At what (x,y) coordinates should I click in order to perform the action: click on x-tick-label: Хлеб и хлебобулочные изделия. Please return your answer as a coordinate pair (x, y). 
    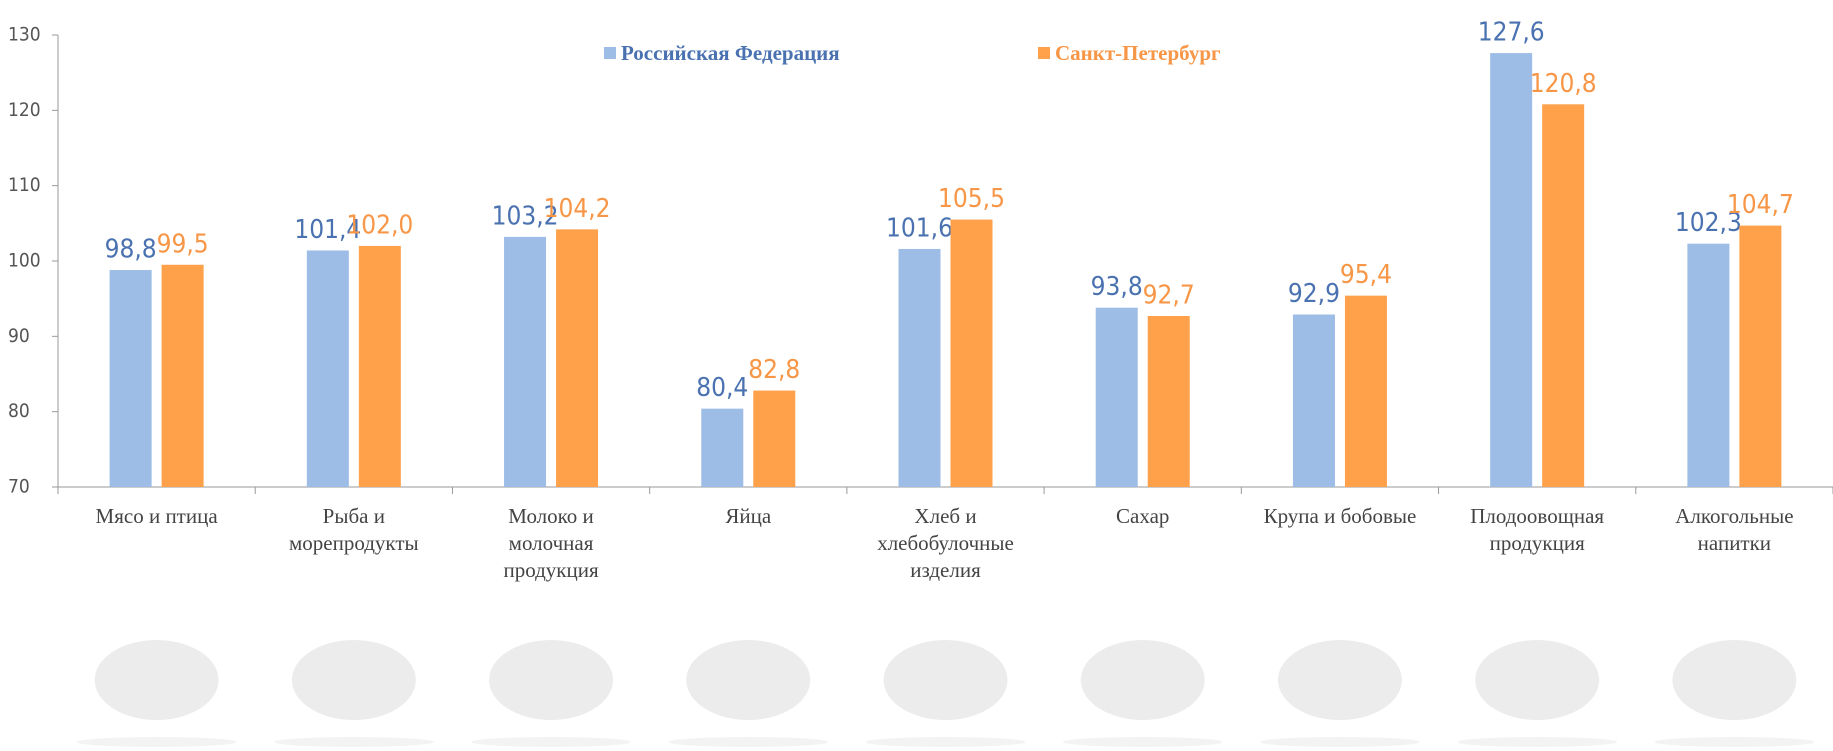
    Looking at the image, I should click on (945, 543).